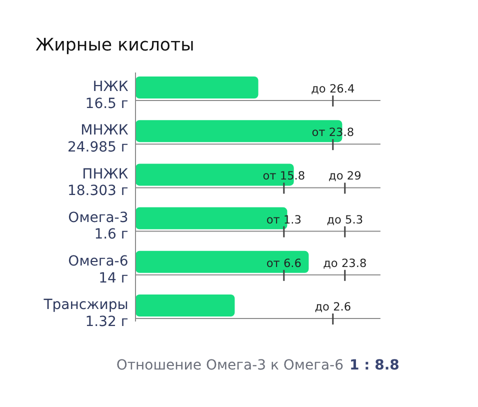 The width and height of the screenshot is (478, 407). I want to click on annotation: до 29, so click(345, 175).